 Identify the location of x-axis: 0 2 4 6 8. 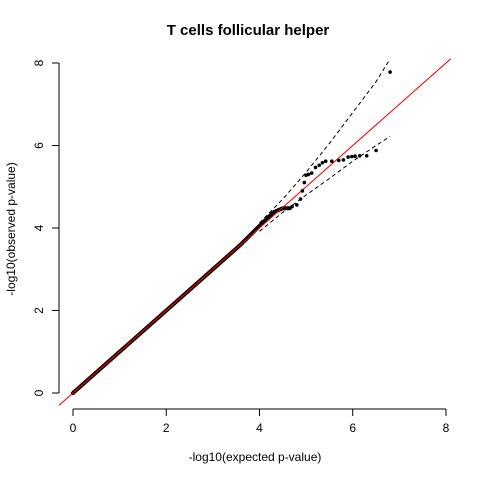
(260, 421).